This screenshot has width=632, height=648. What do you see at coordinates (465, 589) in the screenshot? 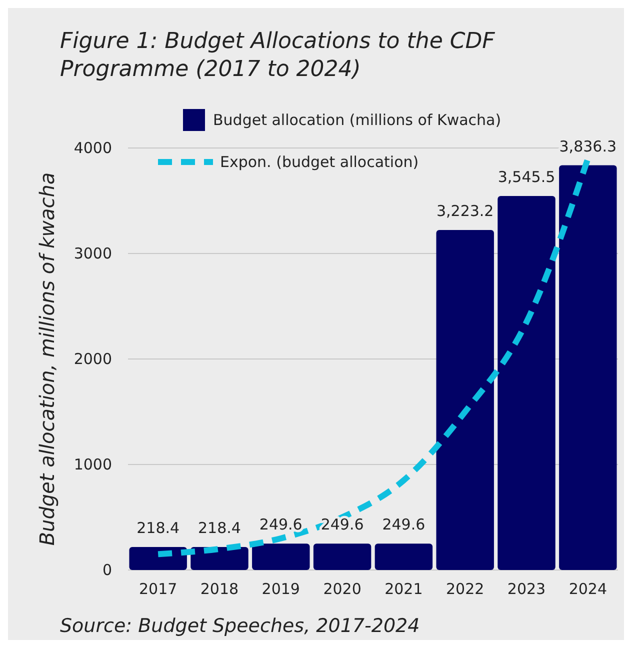
I see `x-tick-label: 2022` at bounding box center [465, 589].